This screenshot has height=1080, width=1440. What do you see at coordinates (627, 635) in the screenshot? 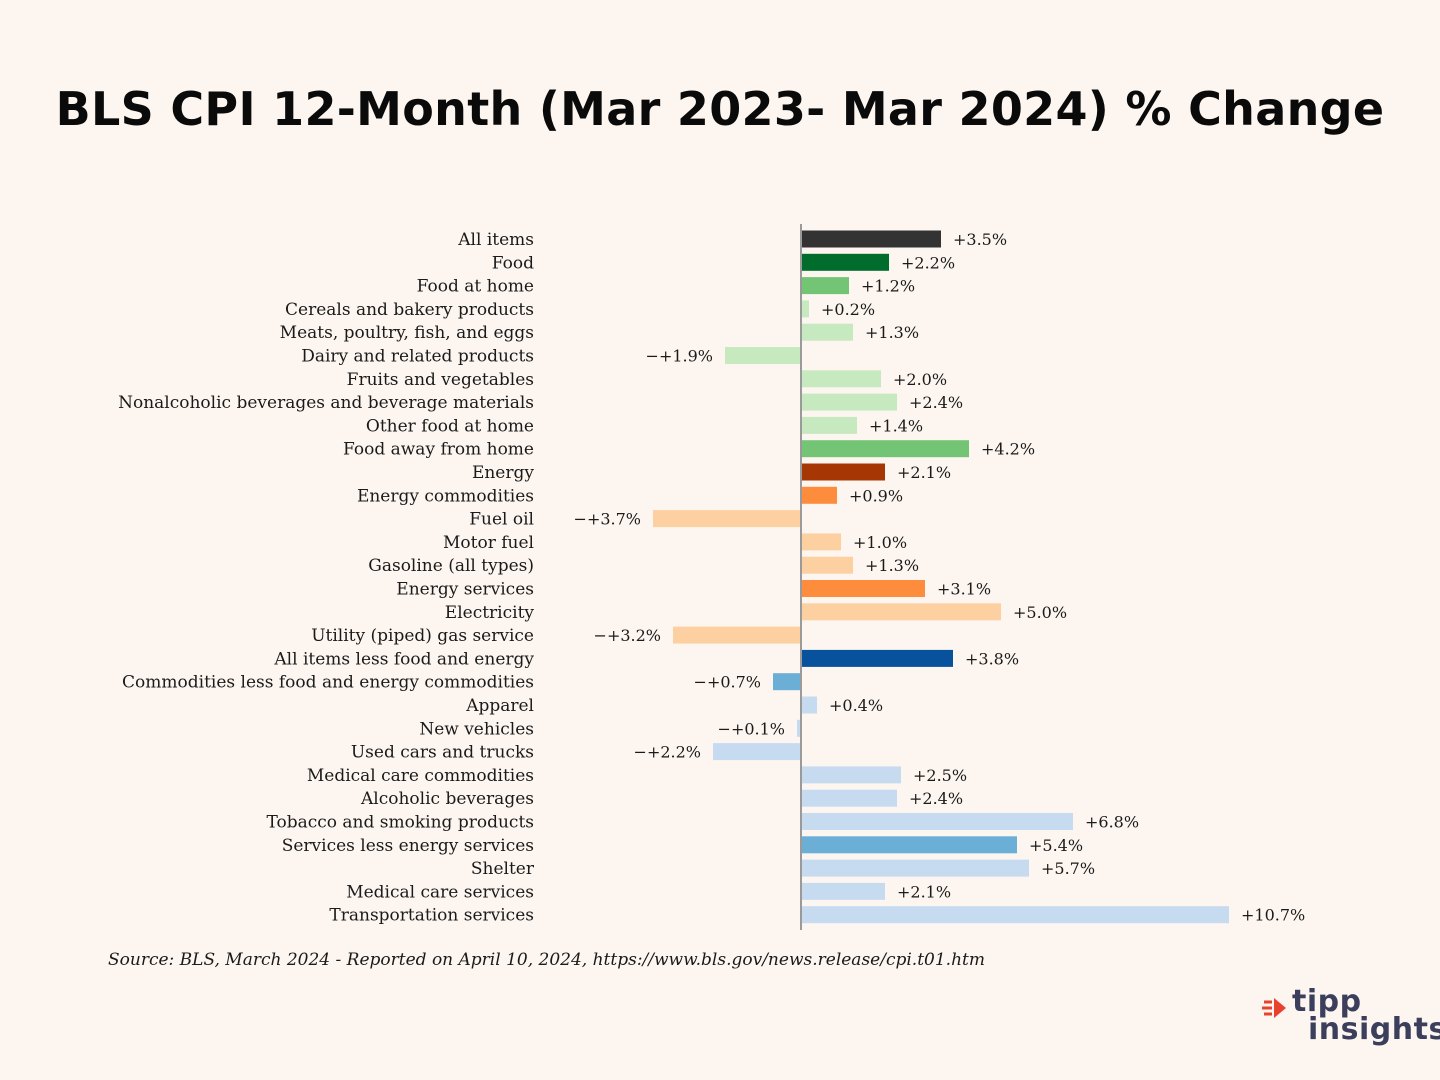
I see `value-label-17: −+3.2%` at bounding box center [627, 635].